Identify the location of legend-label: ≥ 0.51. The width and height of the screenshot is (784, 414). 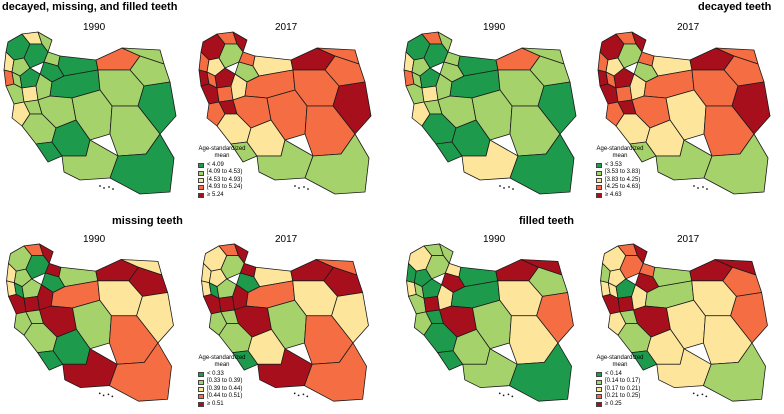
(215, 403).